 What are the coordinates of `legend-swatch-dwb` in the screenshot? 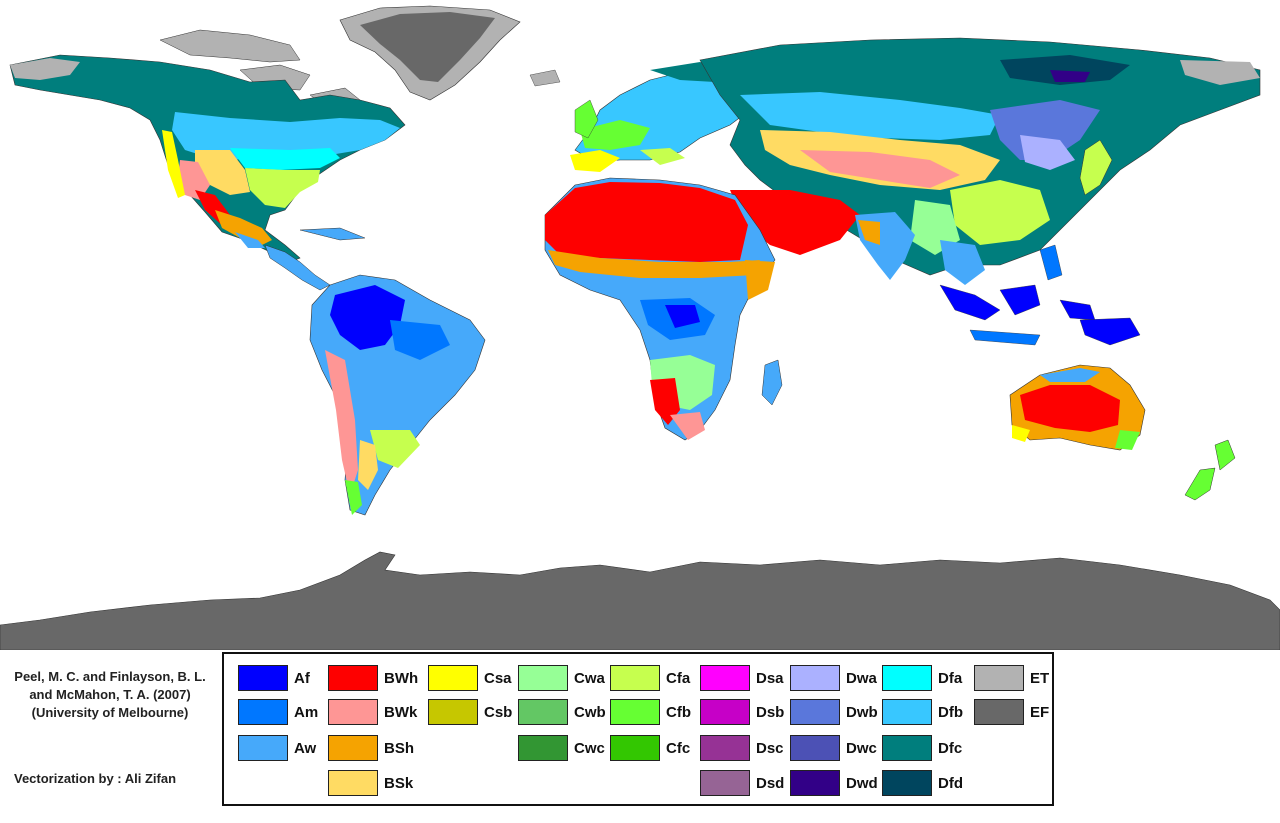 It's located at (815, 712).